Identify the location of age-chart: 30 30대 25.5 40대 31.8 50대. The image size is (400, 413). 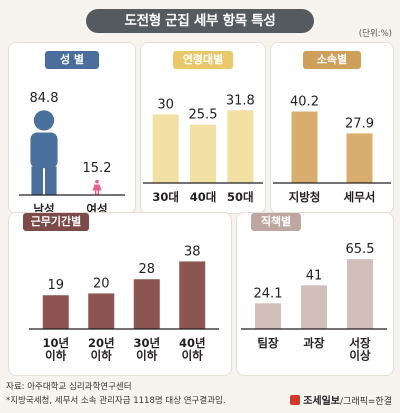
(203, 148).